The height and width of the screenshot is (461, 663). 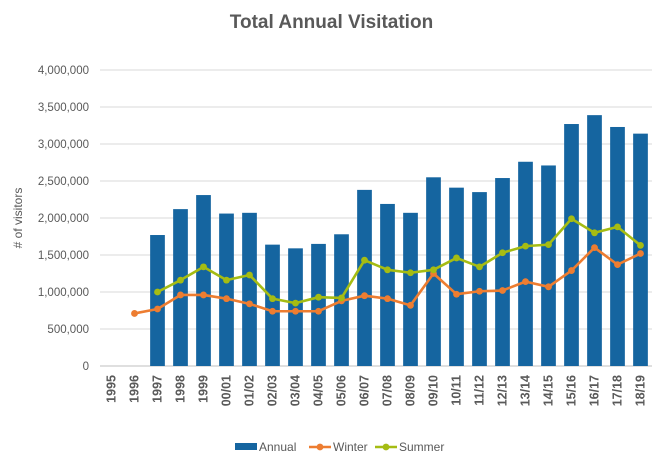 I want to click on x-tick-label: 03/04, so click(x=296, y=390).